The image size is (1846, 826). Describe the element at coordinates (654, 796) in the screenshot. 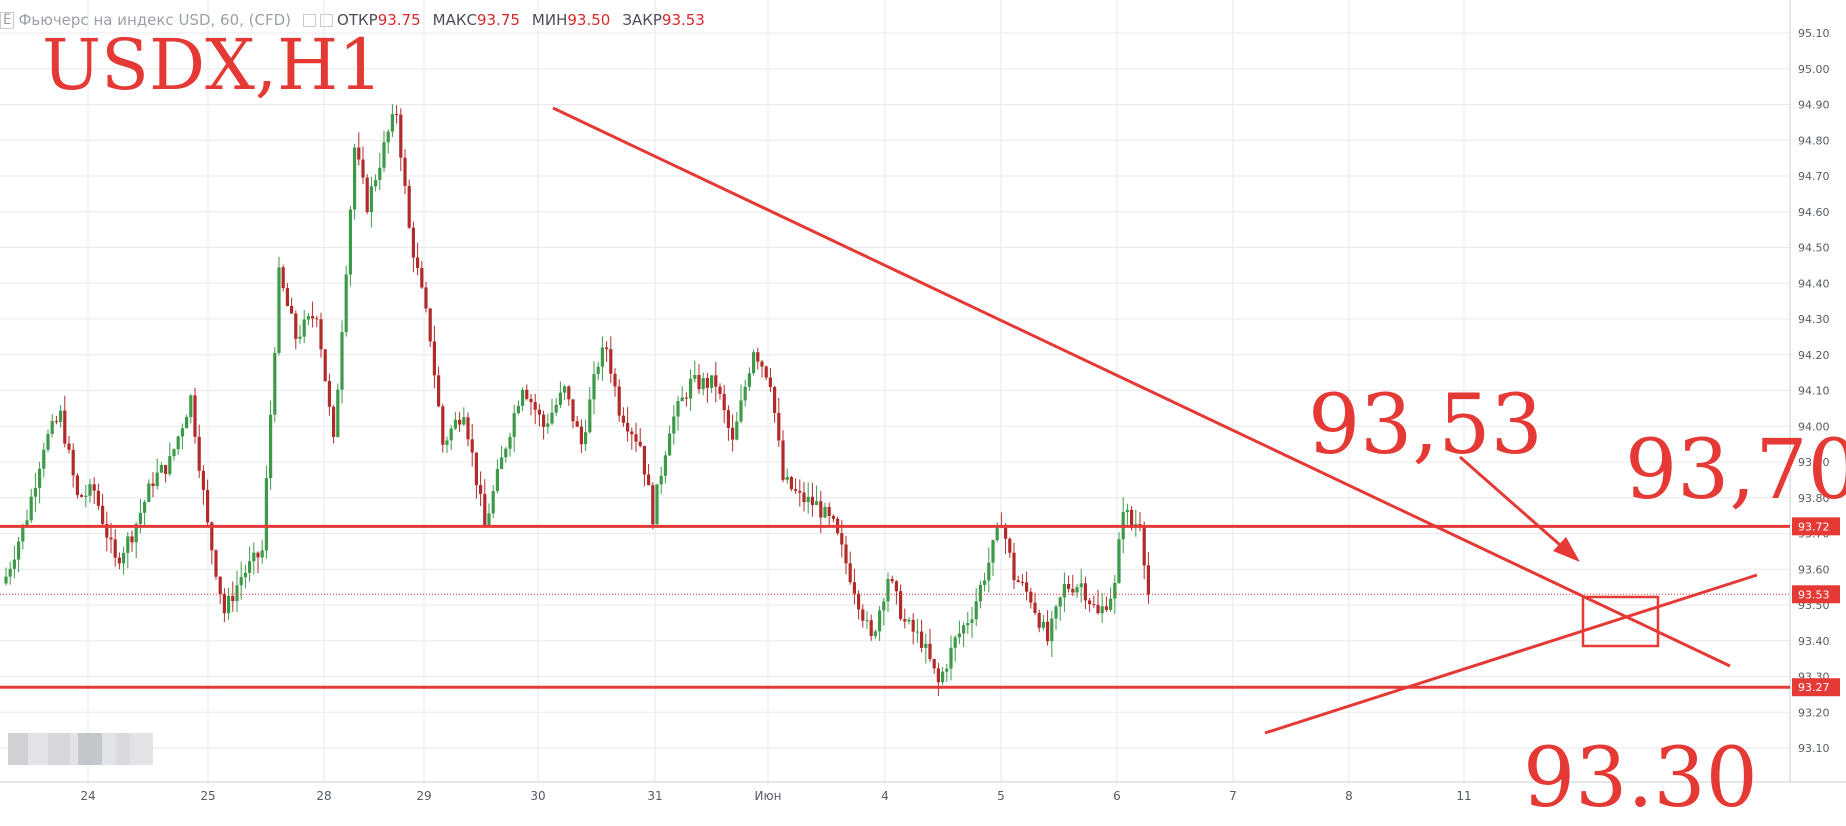

I see `time-tick-label: 31` at that location.